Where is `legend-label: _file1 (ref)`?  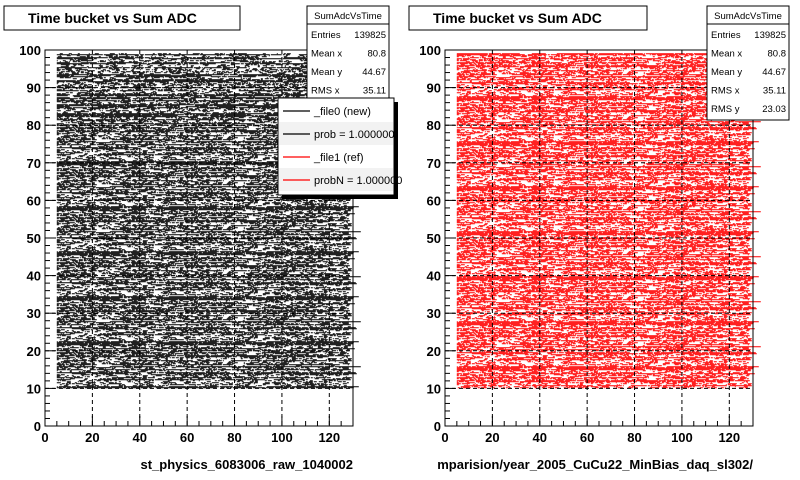
legend-label: _file1 (ref) is located at coordinates (338, 158).